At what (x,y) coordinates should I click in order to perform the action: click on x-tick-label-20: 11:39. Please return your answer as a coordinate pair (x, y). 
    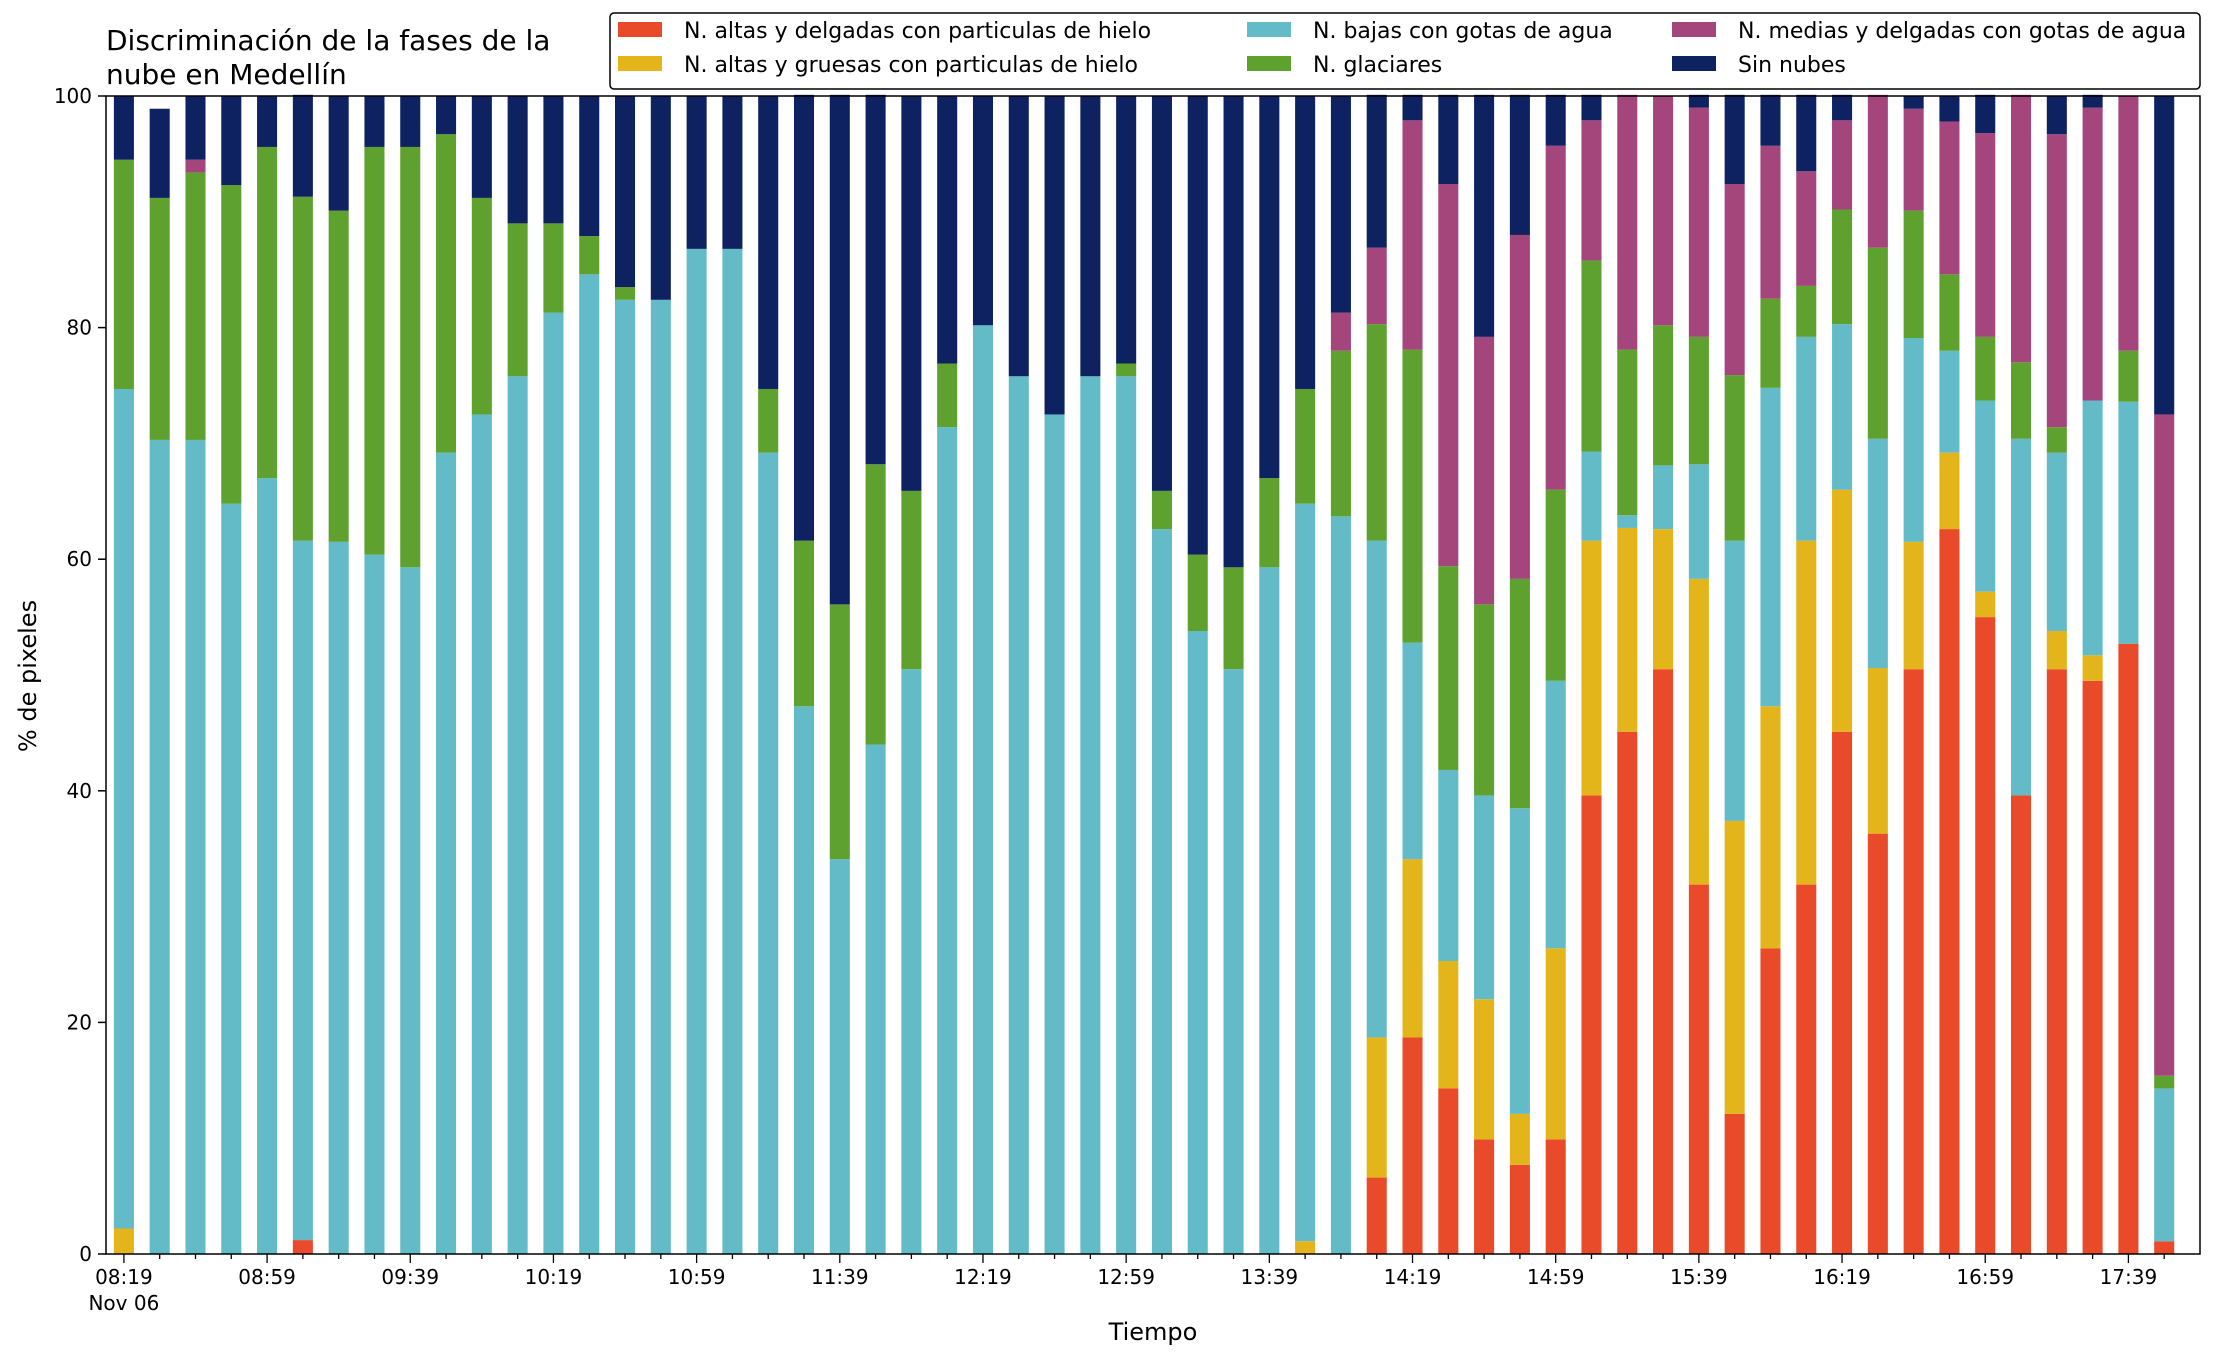
    Looking at the image, I should click on (840, 1277).